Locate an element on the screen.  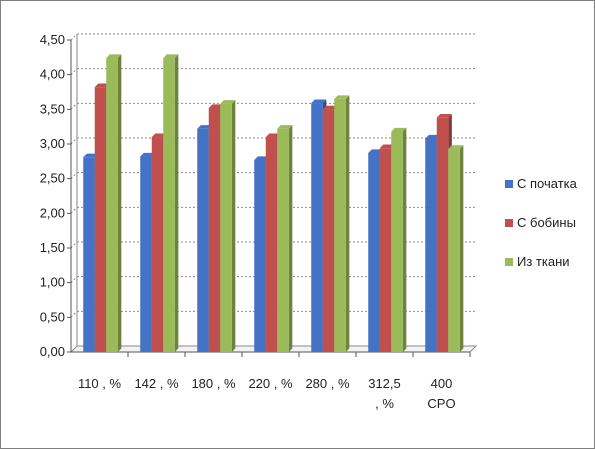
legend-item: С початка is located at coordinates (541, 183).